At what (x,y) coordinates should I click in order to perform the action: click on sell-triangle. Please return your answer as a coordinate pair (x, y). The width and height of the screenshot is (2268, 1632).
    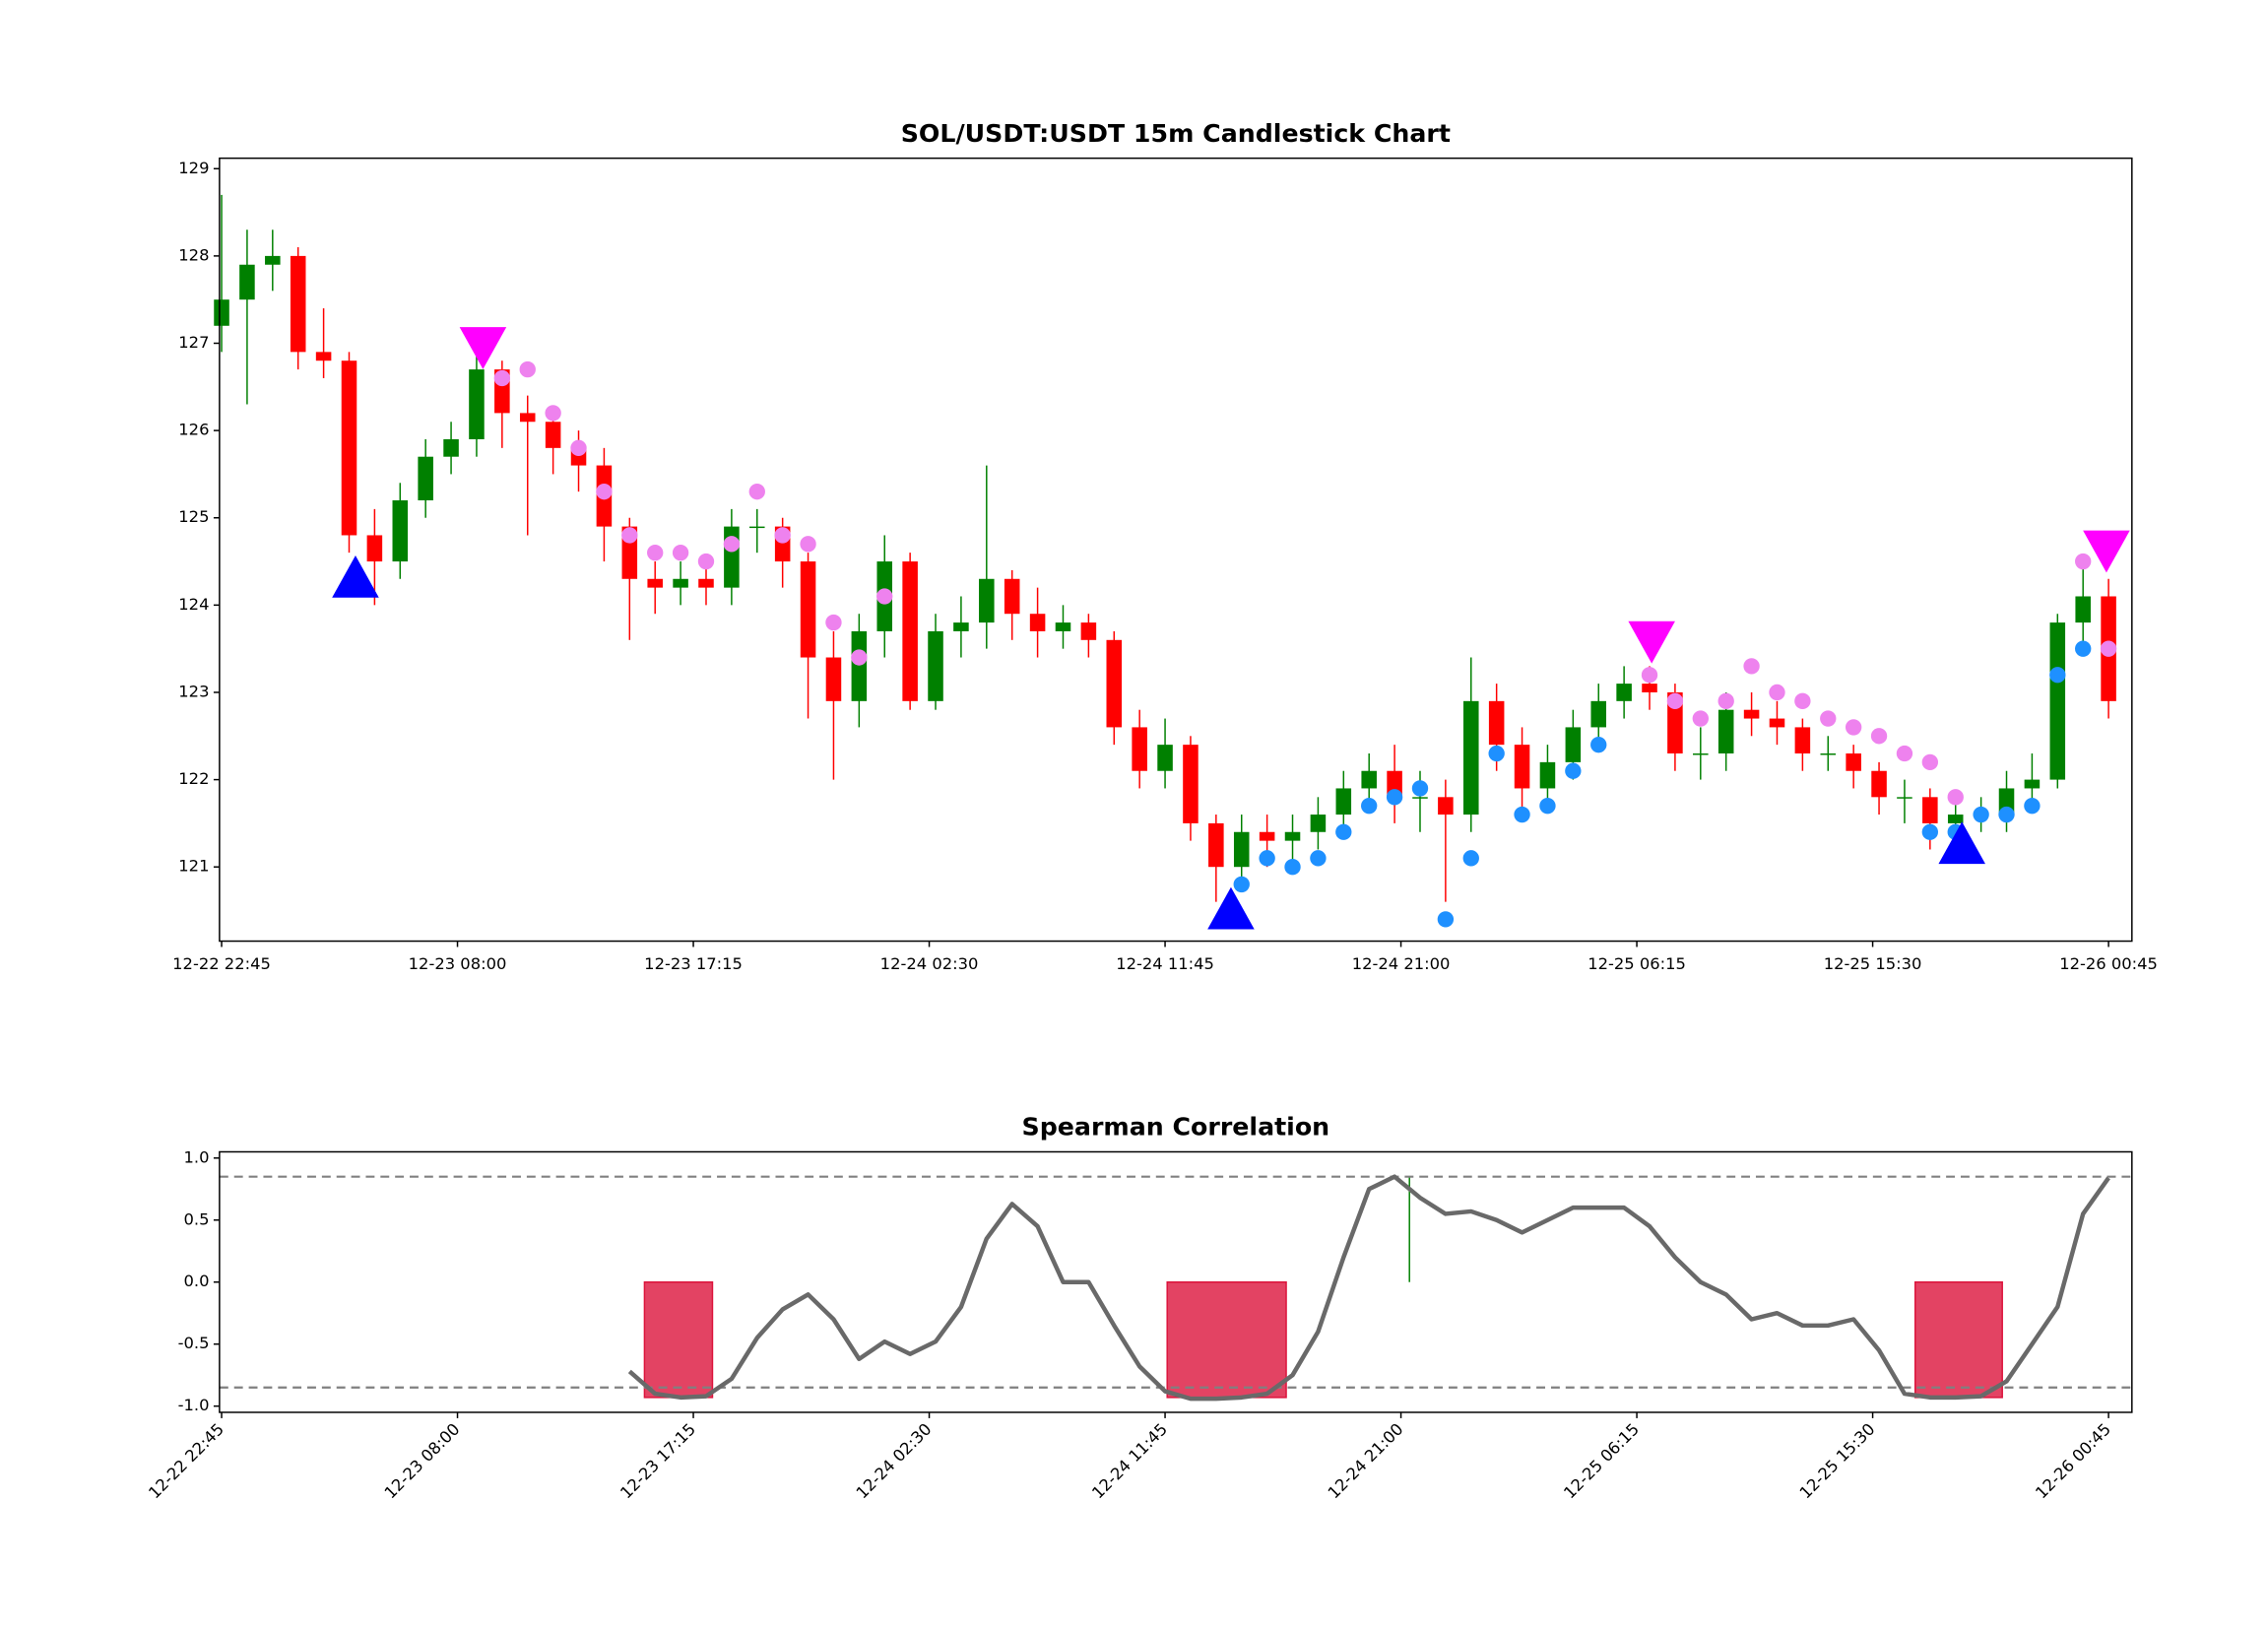
    Looking at the image, I should click on (483, 348).